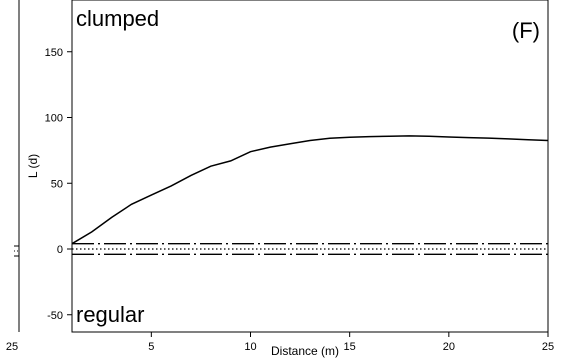  Describe the element at coordinates (110, 314) in the screenshot. I see `regular-annotation: regular` at that location.